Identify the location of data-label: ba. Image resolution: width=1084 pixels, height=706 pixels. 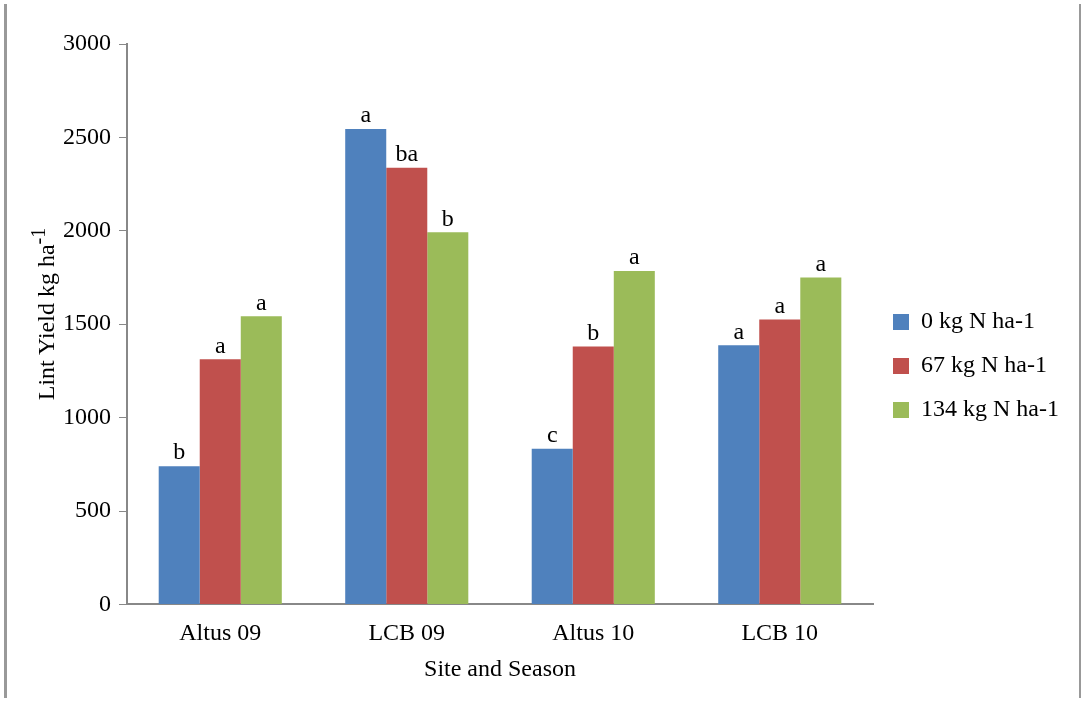
(407, 152).